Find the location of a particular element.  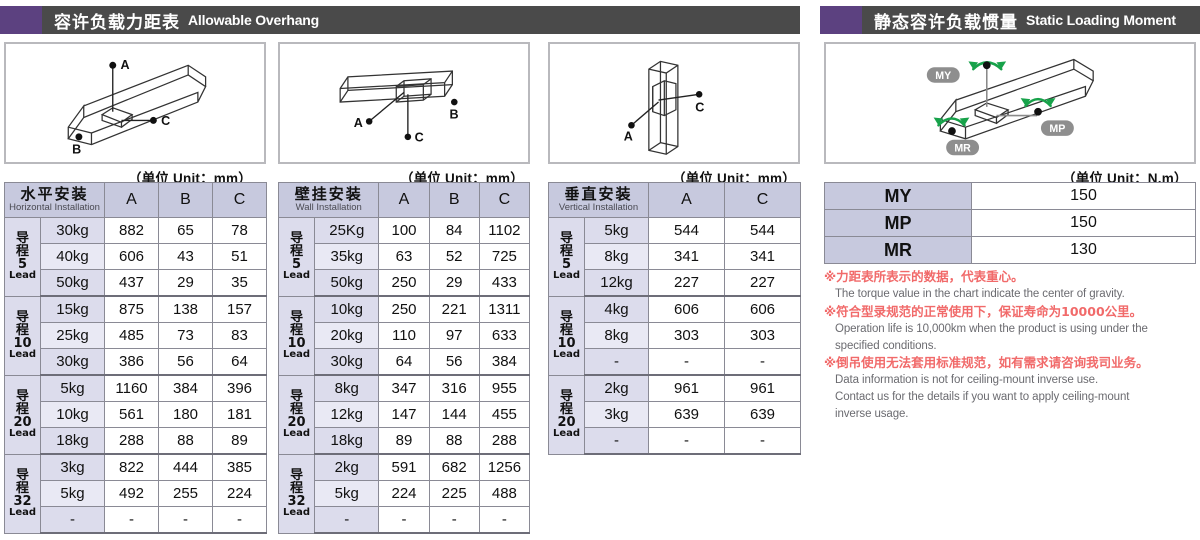

load-cell: 40kg is located at coordinates (72, 256).